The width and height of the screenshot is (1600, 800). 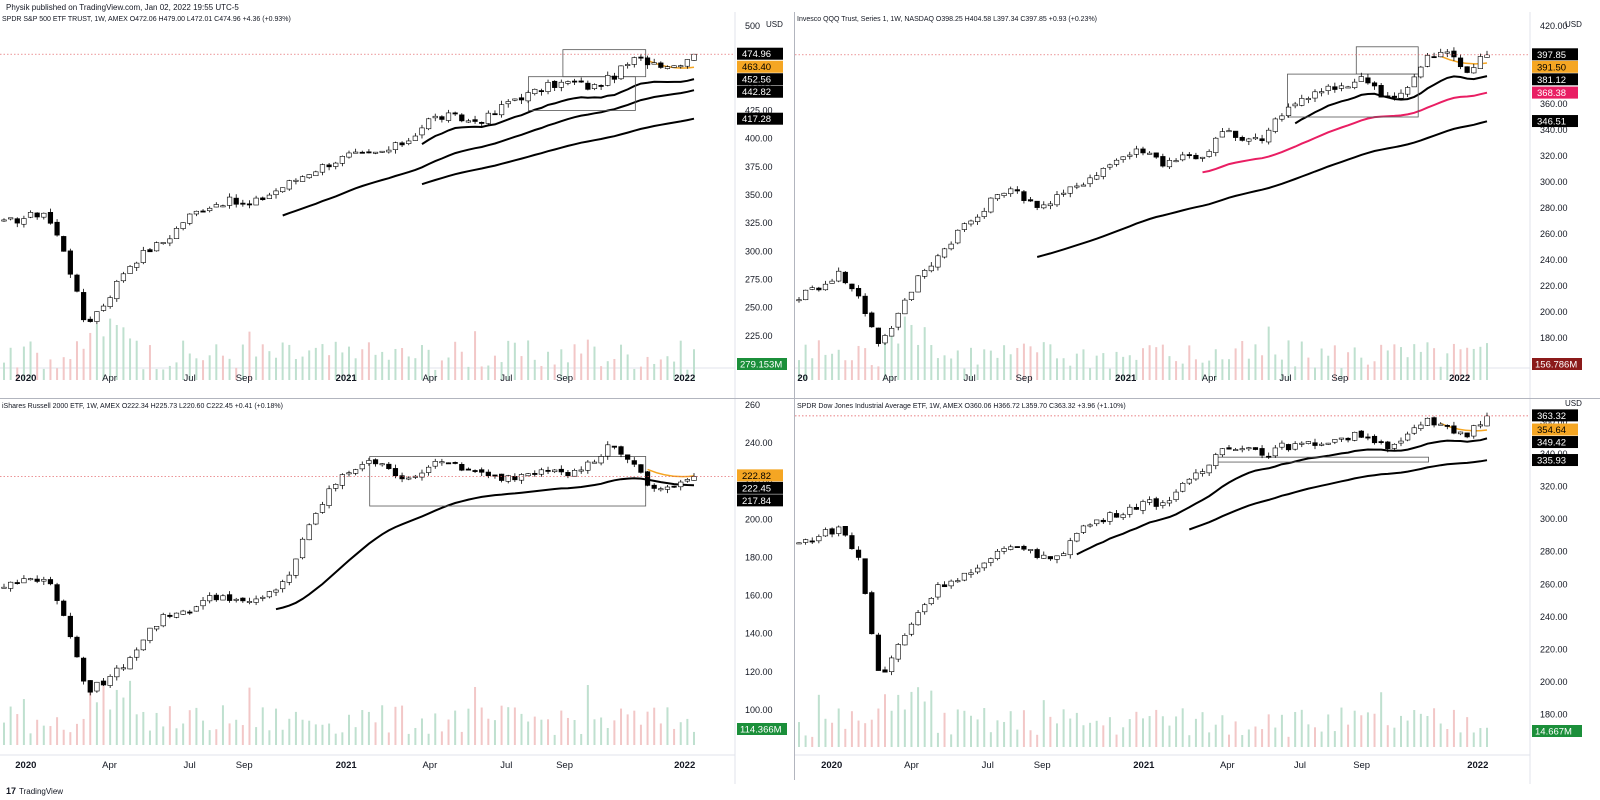 I want to click on pane-divider-horizontal, so click(x=800, y=398).